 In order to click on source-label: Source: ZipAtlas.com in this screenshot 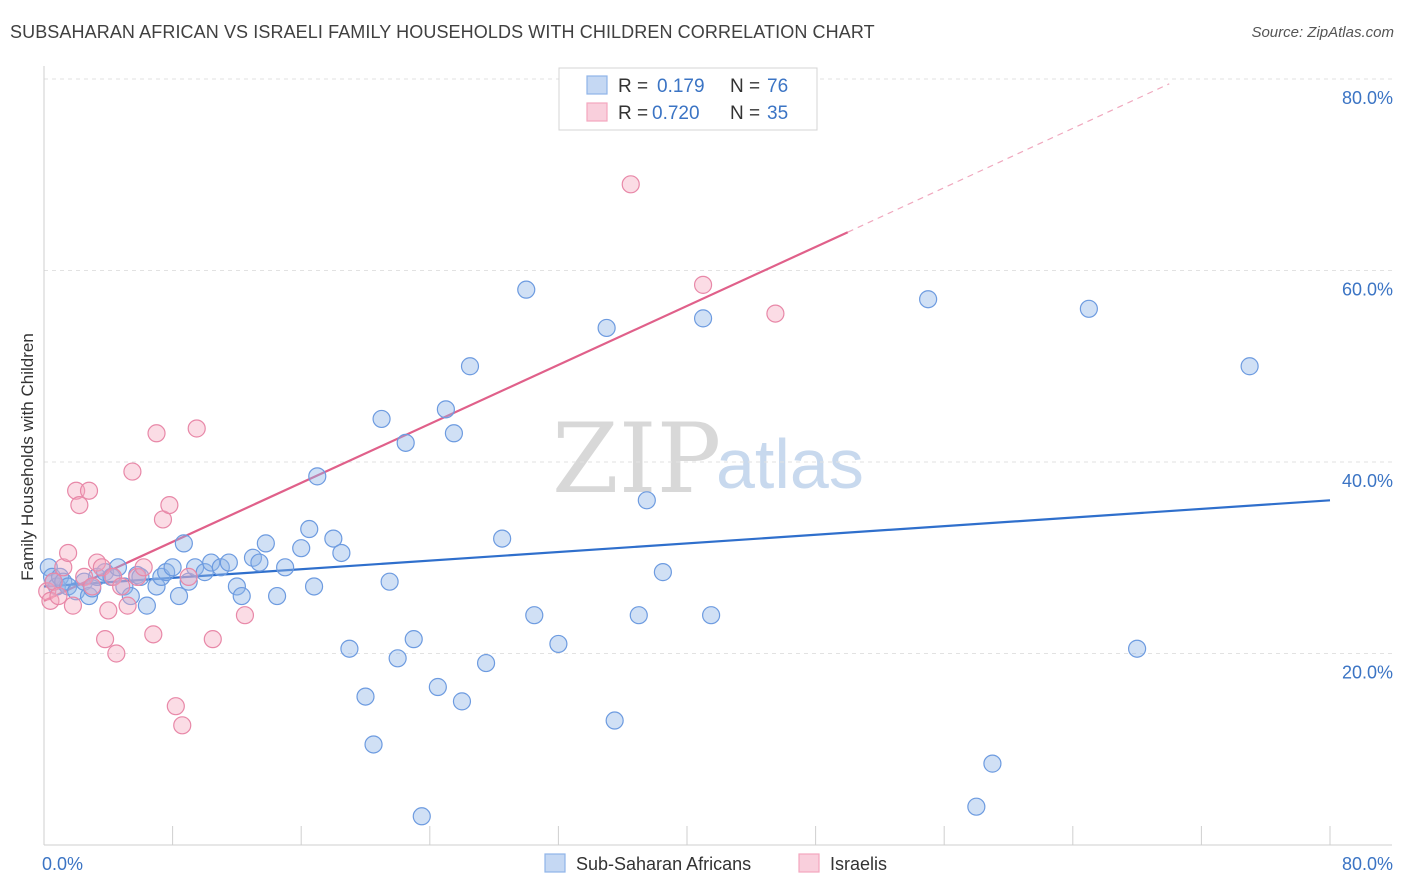, I will do `click(1322, 32)`.